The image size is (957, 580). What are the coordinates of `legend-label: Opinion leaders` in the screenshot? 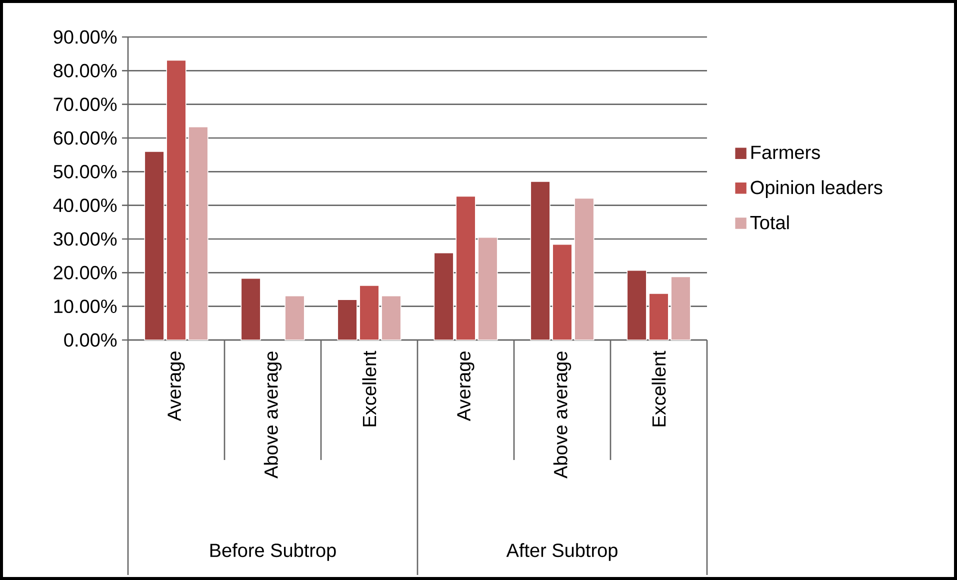 It's located at (816, 189).